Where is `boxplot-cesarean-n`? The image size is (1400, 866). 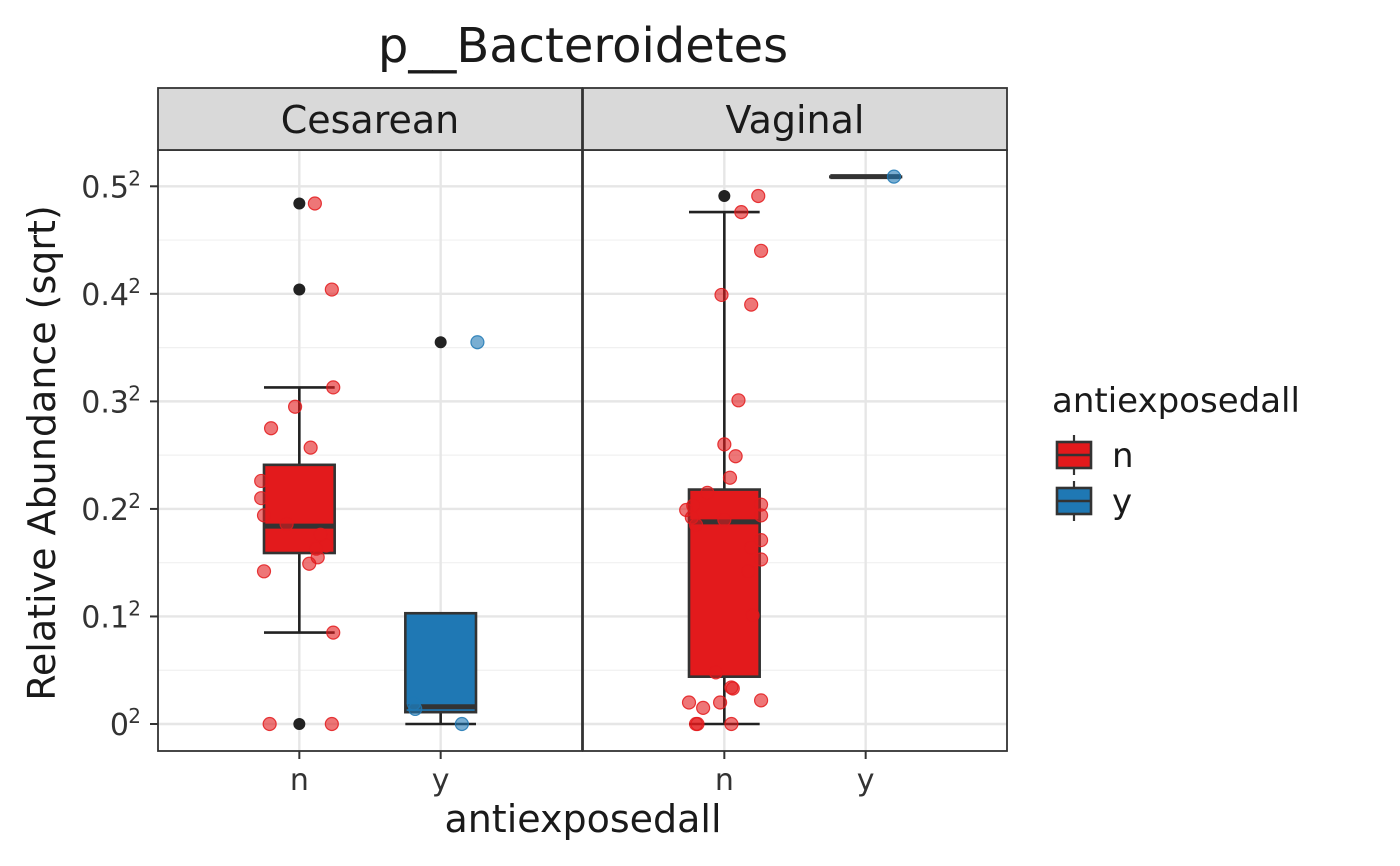 boxplot-cesarean-n is located at coordinates (297, 464).